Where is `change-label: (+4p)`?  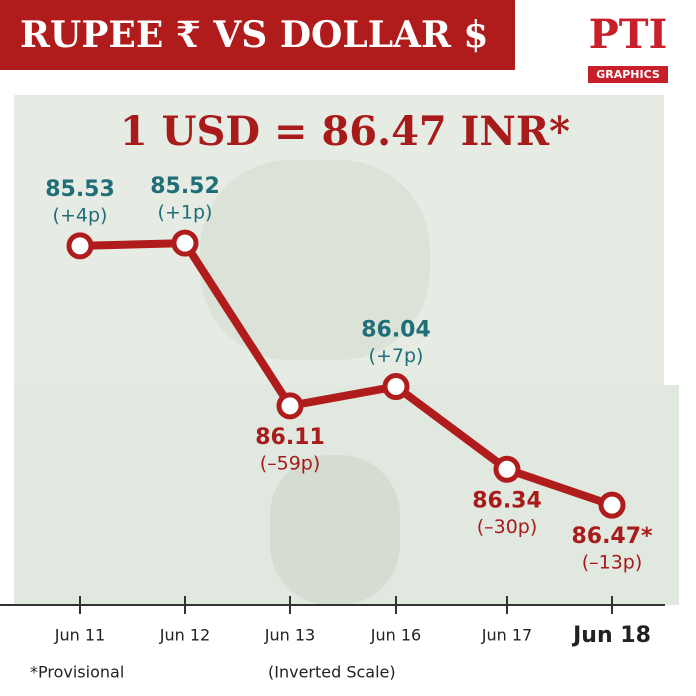
change-label: (+4p) is located at coordinates (80, 215).